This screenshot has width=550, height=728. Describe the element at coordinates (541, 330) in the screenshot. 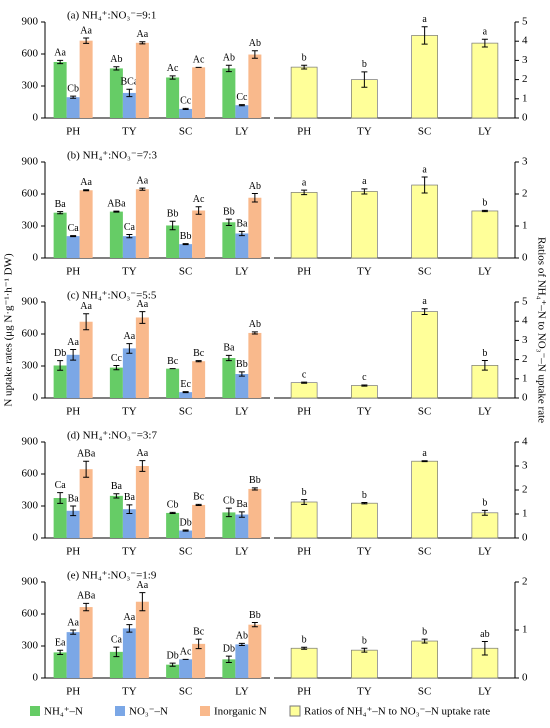

I see `y2-axis-label: Ratios of NH₄⁺–N to NO₃⁻–N uptake rate` at that location.